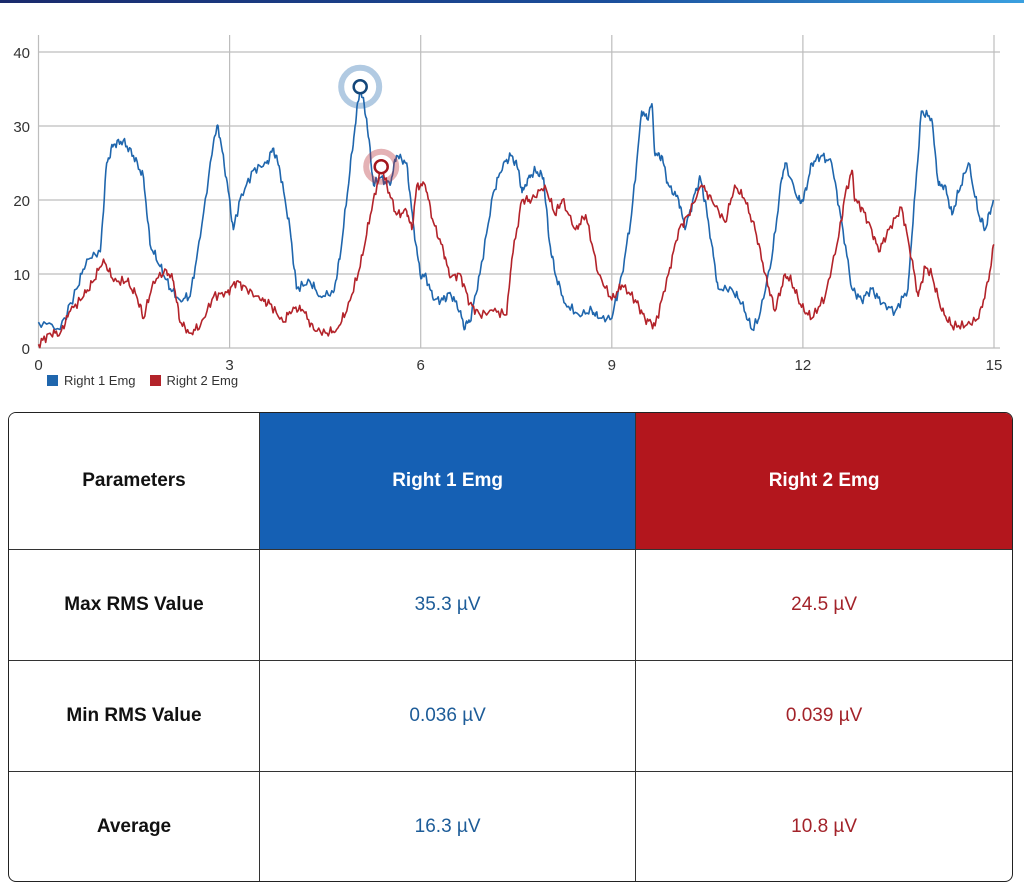 Image resolution: width=1024 pixels, height=890 pixels. I want to click on y-tick-label: 40, so click(21, 53).